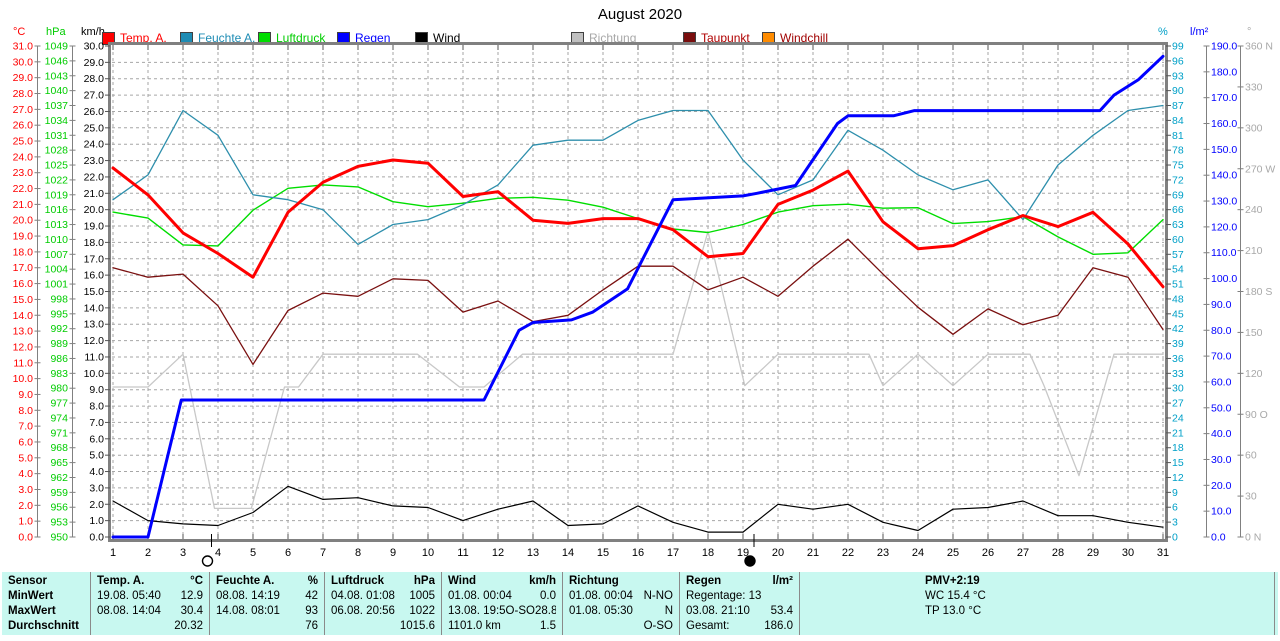 This screenshot has height=641, width=1280. What do you see at coordinates (23, 126) in the screenshot?
I see `axis-tick-label-temp: 26.0` at bounding box center [23, 126].